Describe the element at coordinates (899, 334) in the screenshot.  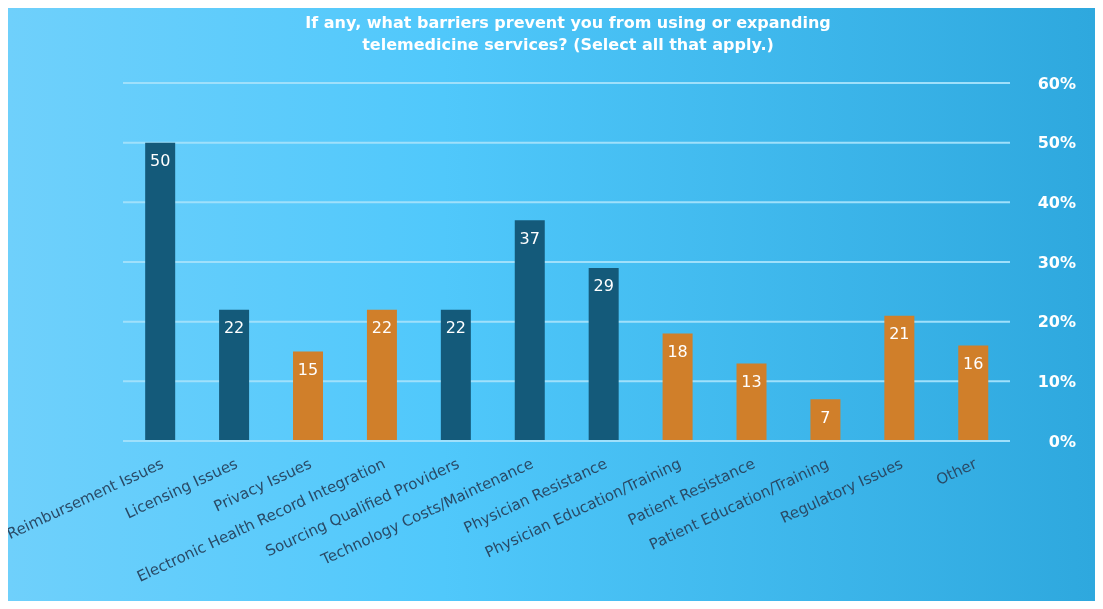
I see `data-label: 21` at that location.